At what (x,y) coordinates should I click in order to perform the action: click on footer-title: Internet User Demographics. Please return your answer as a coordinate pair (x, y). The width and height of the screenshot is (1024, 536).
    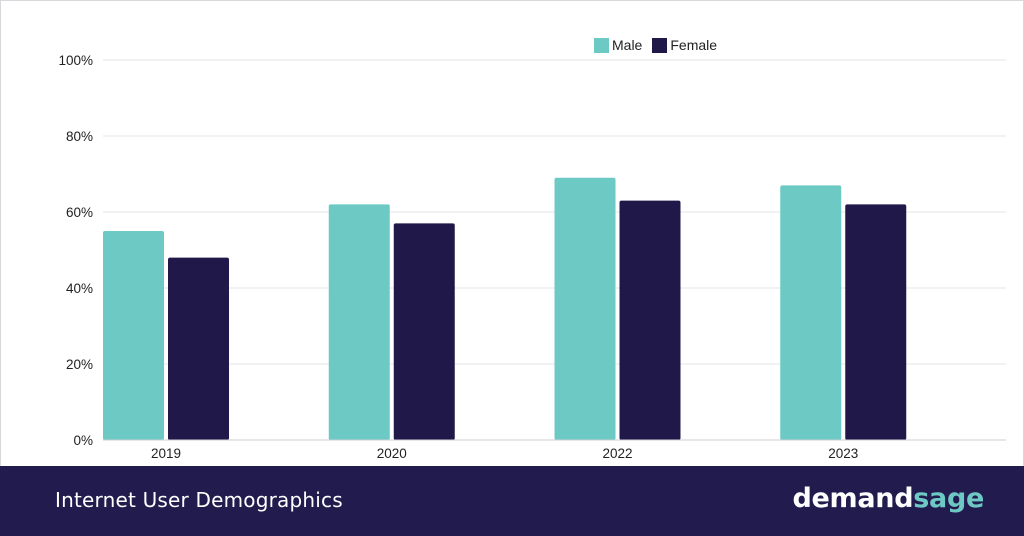
    Looking at the image, I should click on (199, 500).